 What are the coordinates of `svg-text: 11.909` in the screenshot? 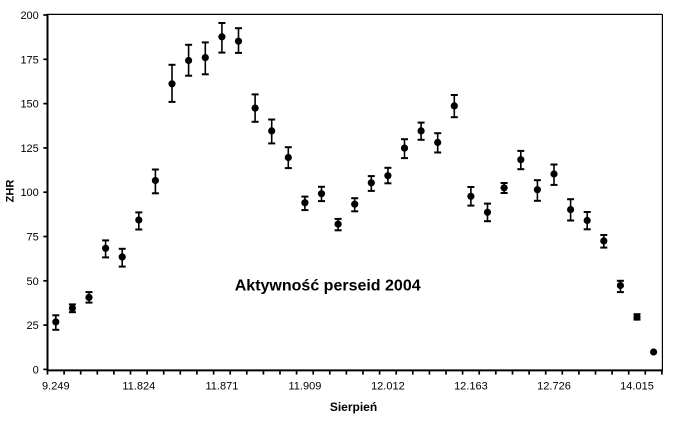 It's located at (304, 387).